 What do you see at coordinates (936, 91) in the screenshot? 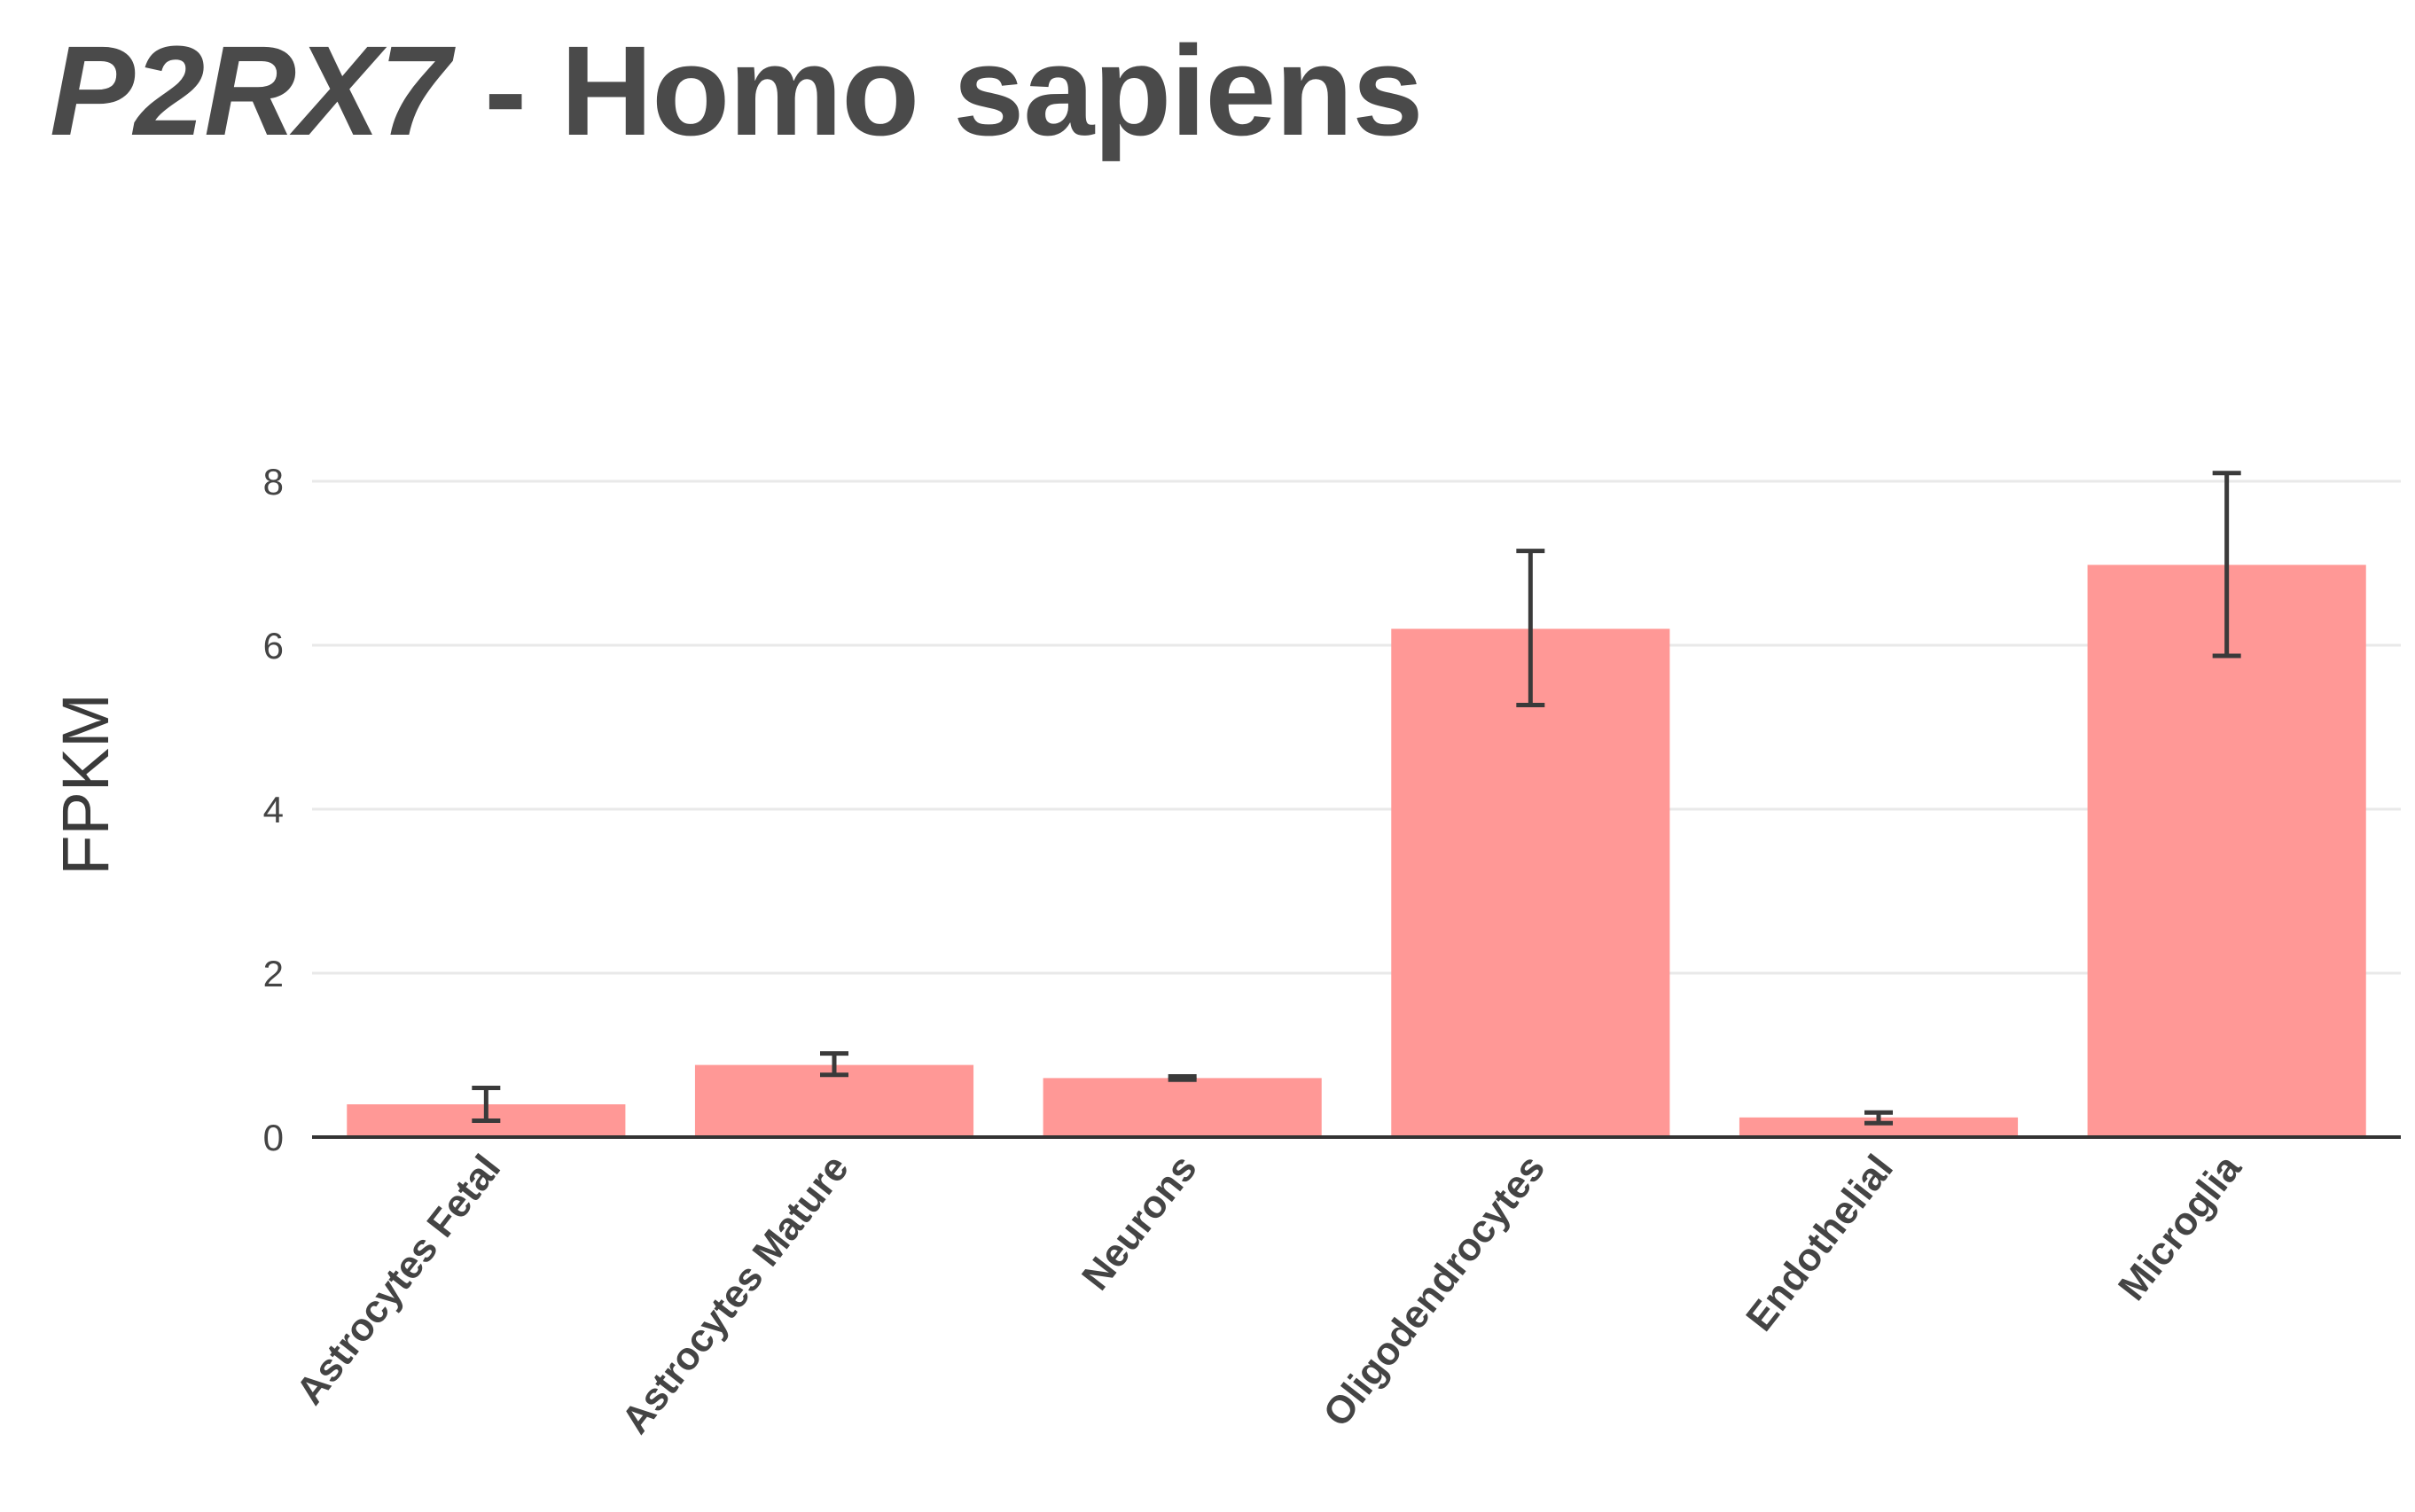
I see `species-label: - Homo sapiens` at bounding box center [936, 91].